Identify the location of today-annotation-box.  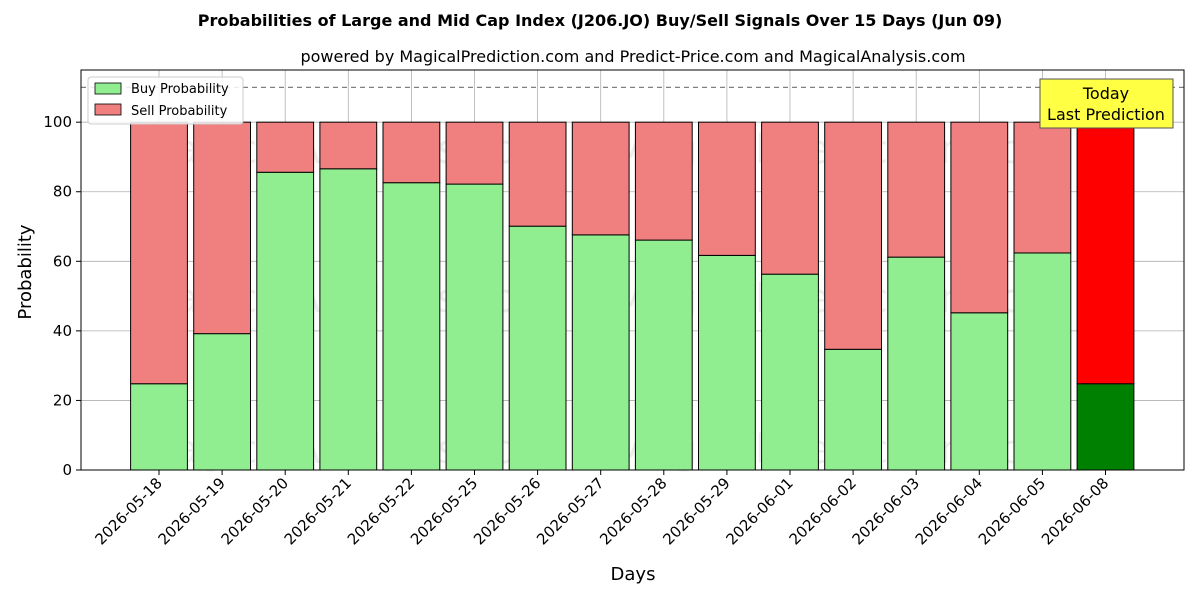
(1106, 103).